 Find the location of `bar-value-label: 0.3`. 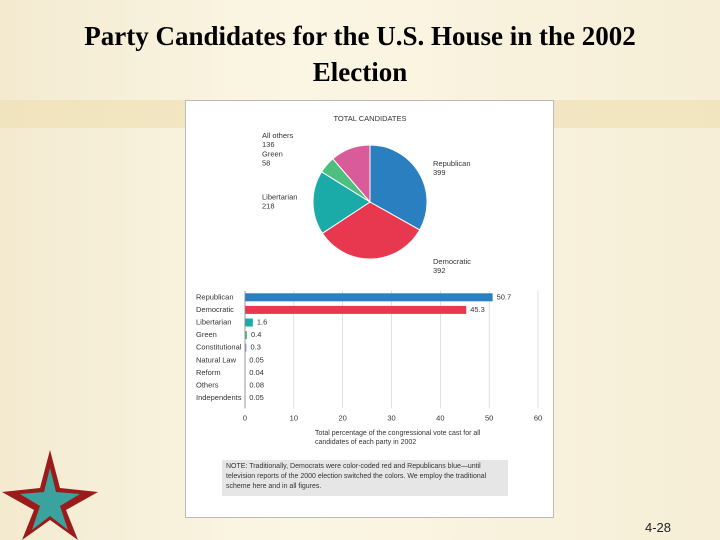

bar-value-label: 0.3 is located at coordinates (255, 347).